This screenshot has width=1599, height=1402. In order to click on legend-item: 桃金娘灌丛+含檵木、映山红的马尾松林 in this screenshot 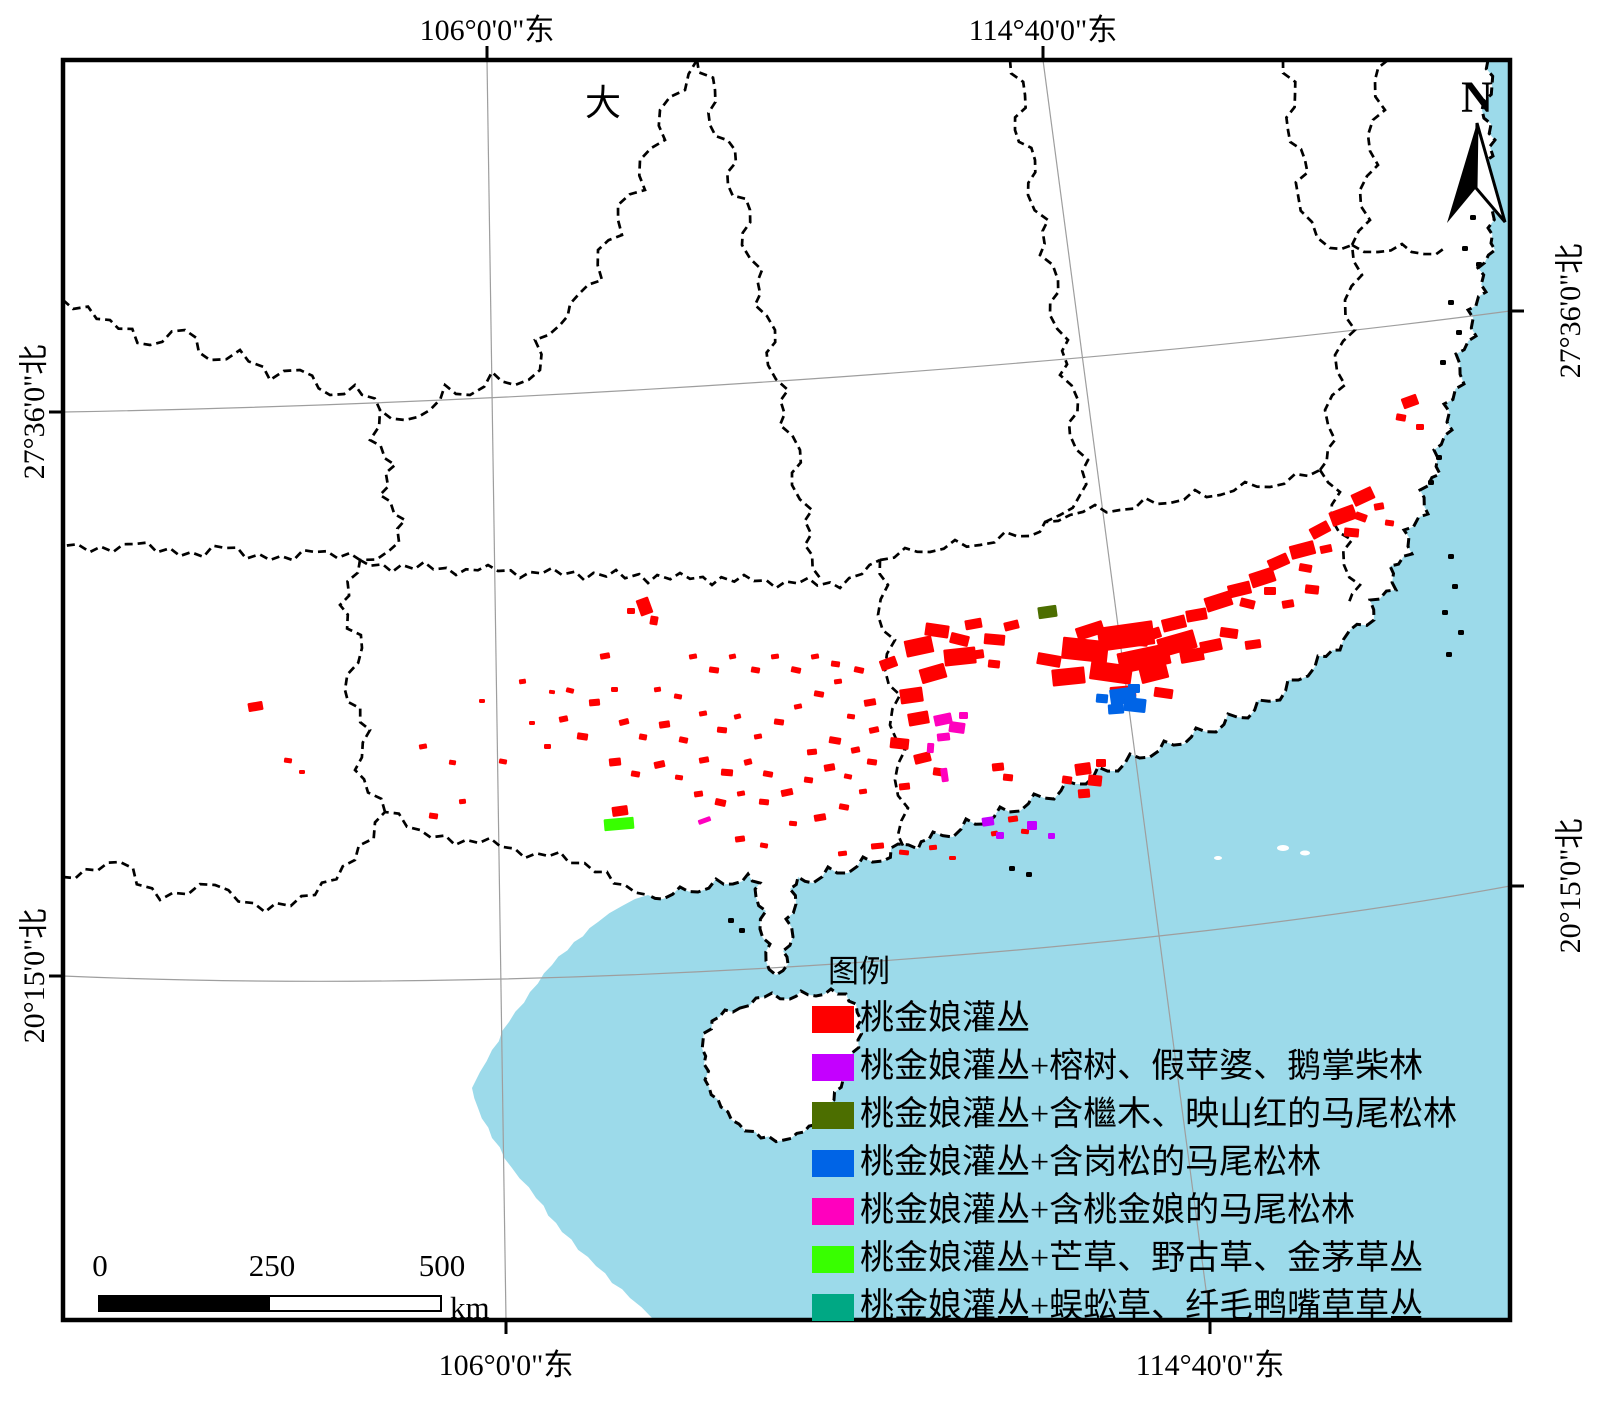, I will do `click(1134, 1115)`.